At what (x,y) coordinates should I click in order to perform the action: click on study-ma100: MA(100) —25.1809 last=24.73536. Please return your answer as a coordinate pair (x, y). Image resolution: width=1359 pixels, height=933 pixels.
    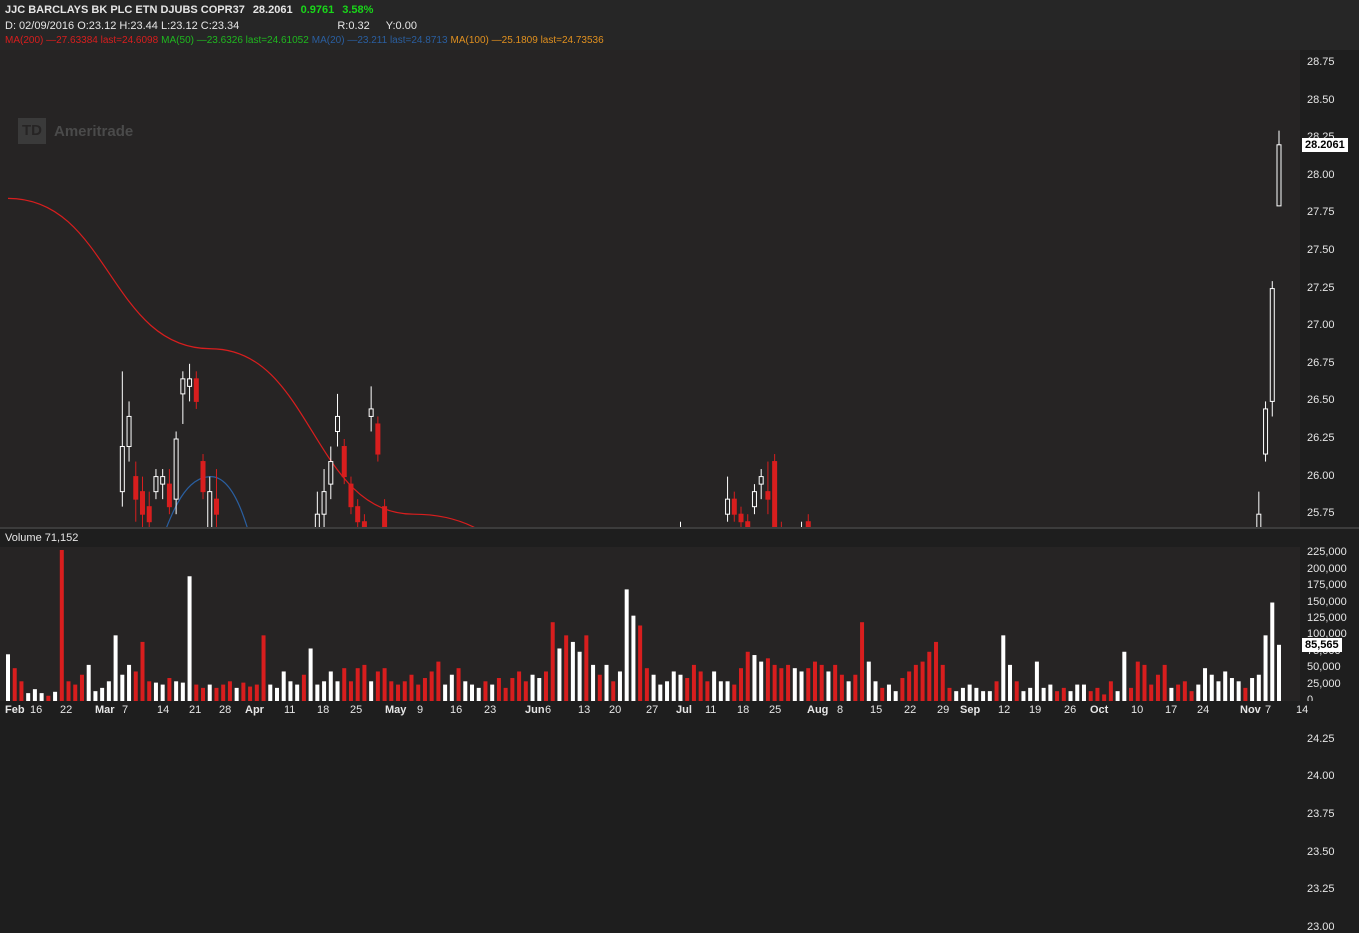
    Looking at the image, I should click on (527, 40).